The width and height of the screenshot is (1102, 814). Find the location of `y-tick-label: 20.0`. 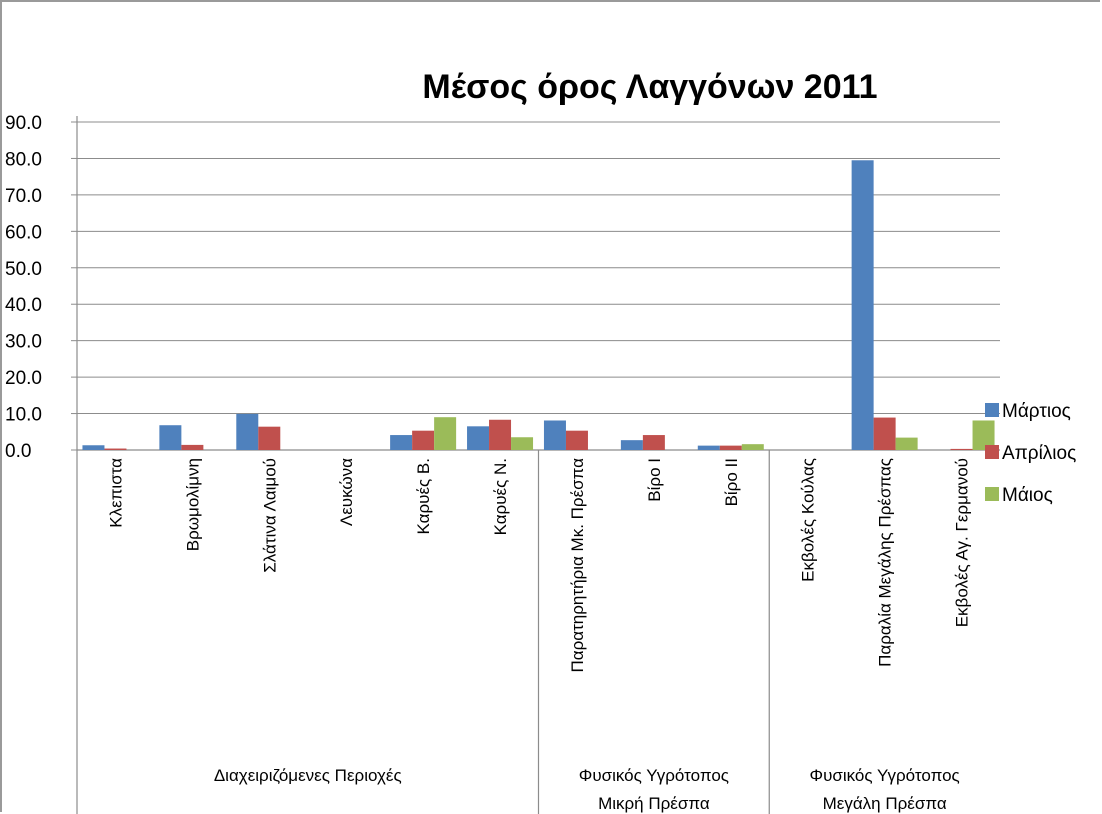

y-tick-label: 20.0 is located at coordinates (23, 378).